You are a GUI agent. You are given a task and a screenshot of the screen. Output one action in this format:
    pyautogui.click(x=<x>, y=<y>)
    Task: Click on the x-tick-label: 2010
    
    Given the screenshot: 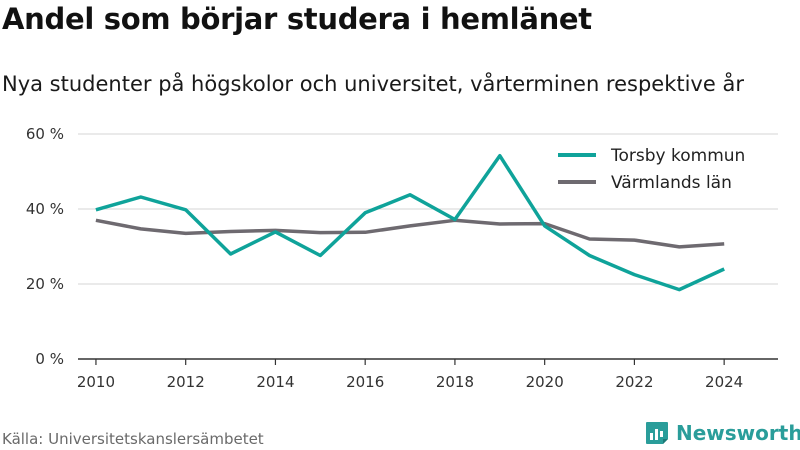 What is the action you would take?
    pyautogui.click(x=96, y=382)
    